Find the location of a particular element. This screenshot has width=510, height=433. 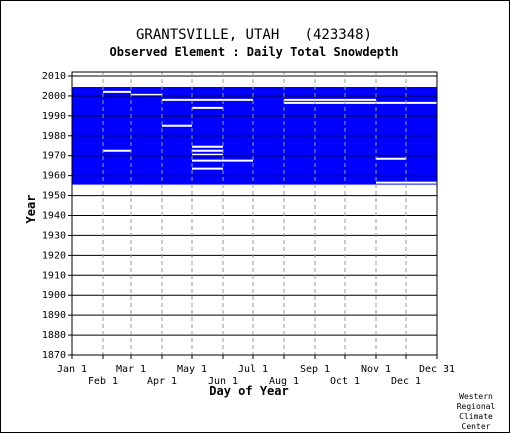

chart-title: GRANTSVILLE, UTAH (423348) is located at coordinates (254, 35).